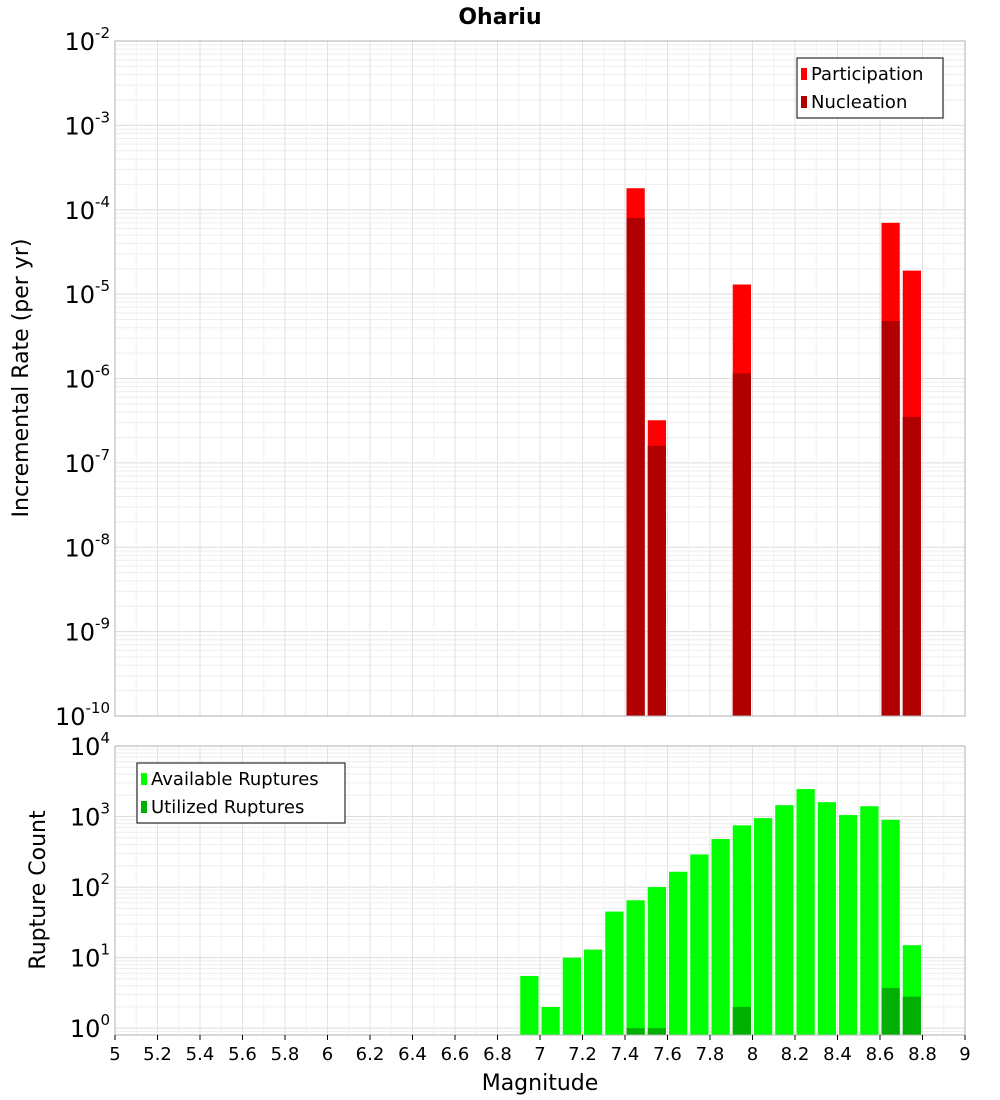 This screenshot has height=1100, width=1000. Describe the element at coordinates (90, 957) in the screenshot. I see `count-y-tick-label: 10¹` at that location.